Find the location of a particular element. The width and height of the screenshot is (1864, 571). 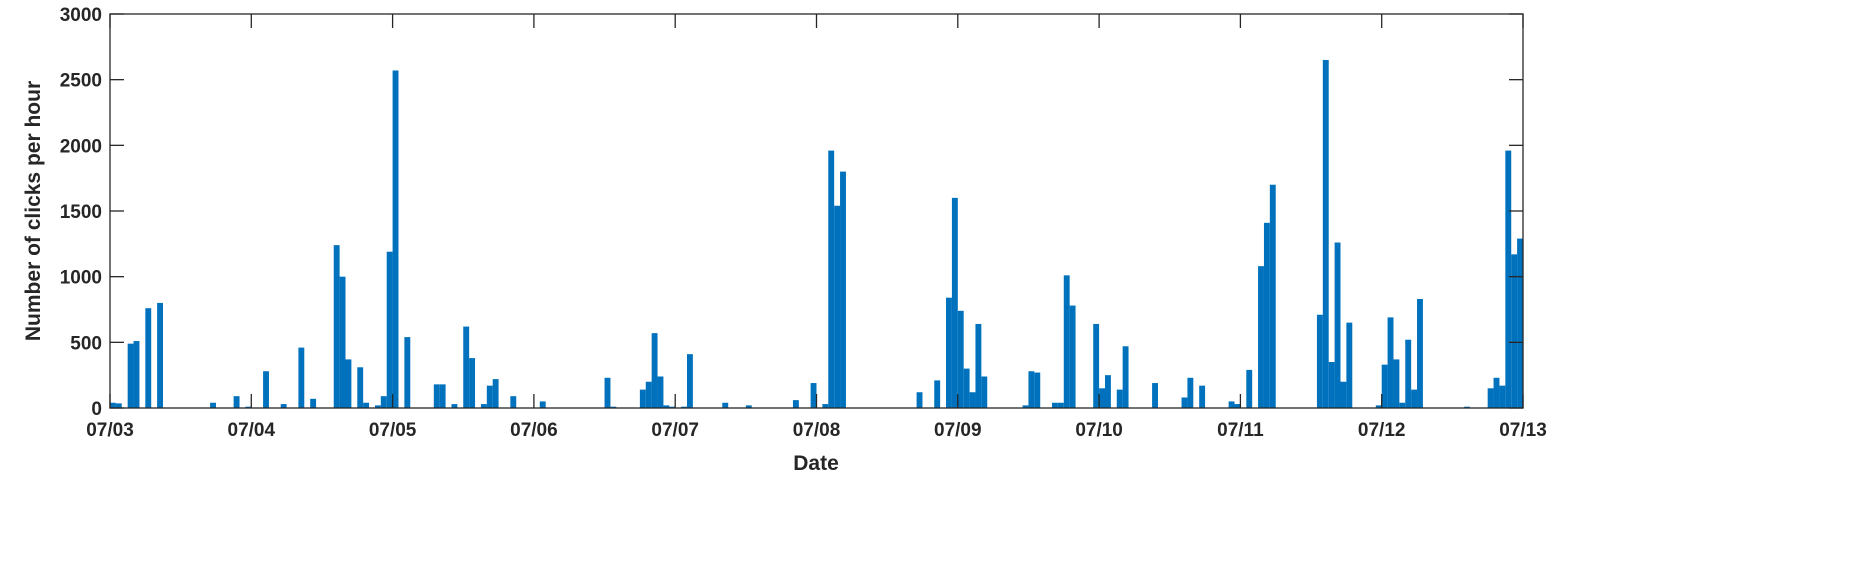

y-tick-label: 2500 is located at coordinates (81, 81).